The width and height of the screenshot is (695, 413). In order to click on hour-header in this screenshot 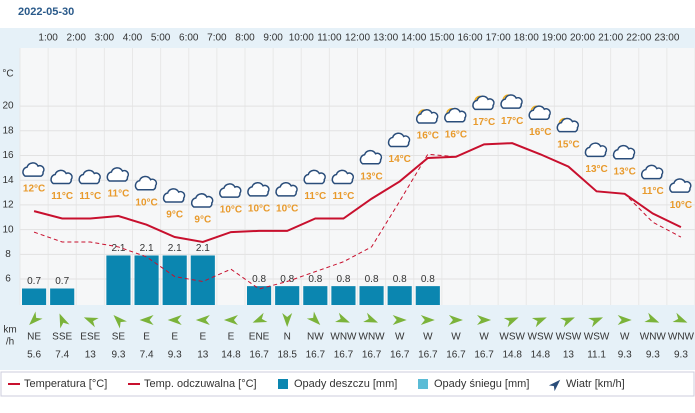, I will do `click(357, 38)`.